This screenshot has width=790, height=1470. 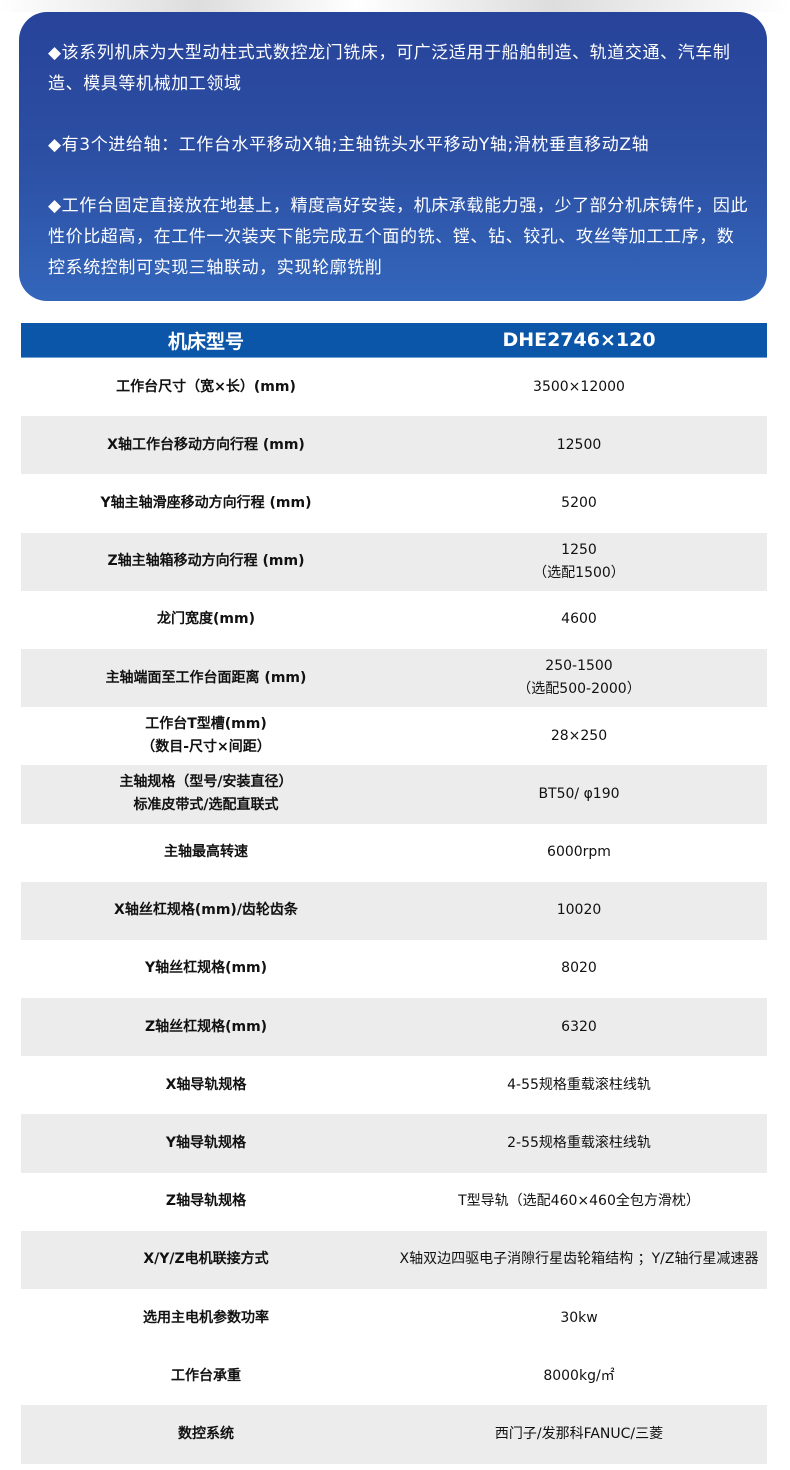 I want to click on spec-label: X轴导轨规格, so click(x=206, y=1084).